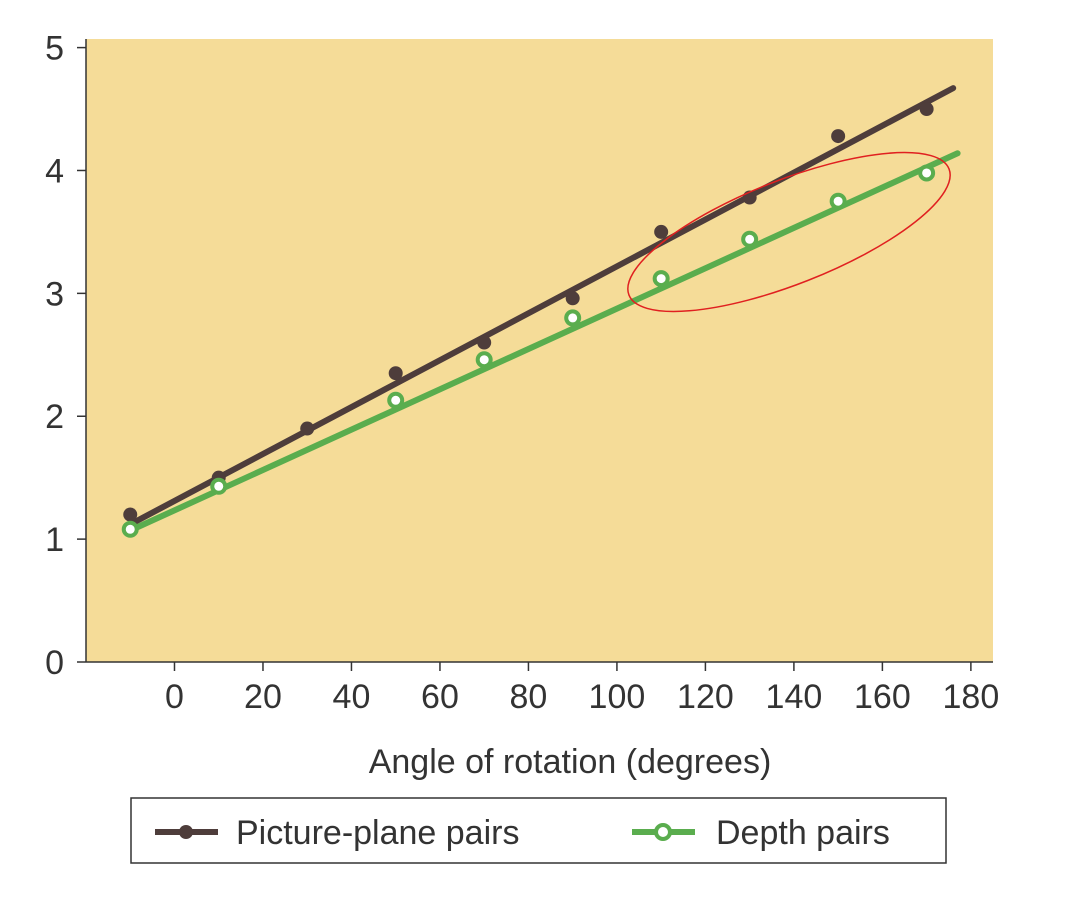 The image size is (1066, 908). What do you see at coordinates (882, 697) in the screenshot?
I see `x-tick-label: 160` at bounding box center [882, 697].